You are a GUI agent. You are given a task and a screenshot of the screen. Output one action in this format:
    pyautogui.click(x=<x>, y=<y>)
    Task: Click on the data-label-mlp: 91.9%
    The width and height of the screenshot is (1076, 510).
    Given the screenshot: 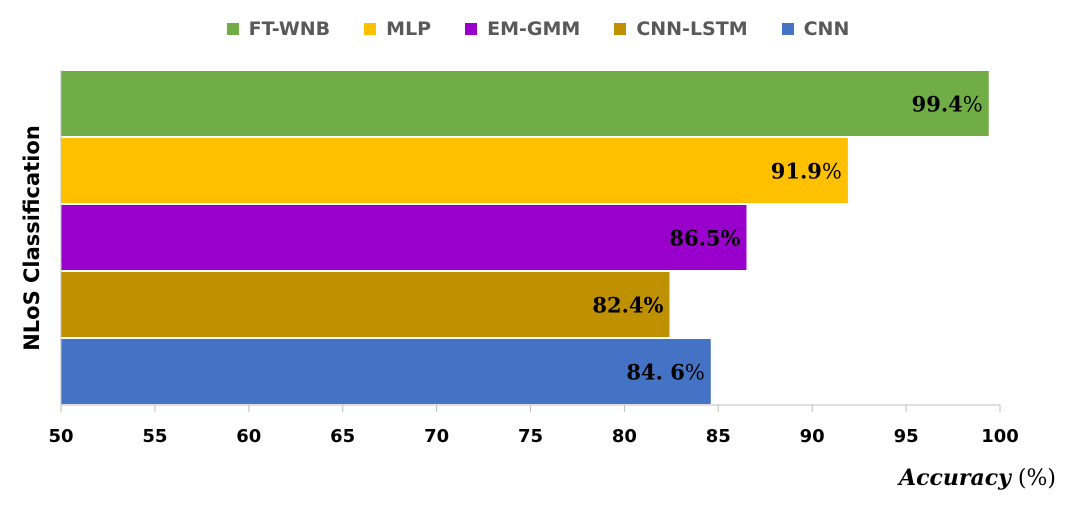 What is the action you would take?
    pyautogui.click(x=806, y=171)
    